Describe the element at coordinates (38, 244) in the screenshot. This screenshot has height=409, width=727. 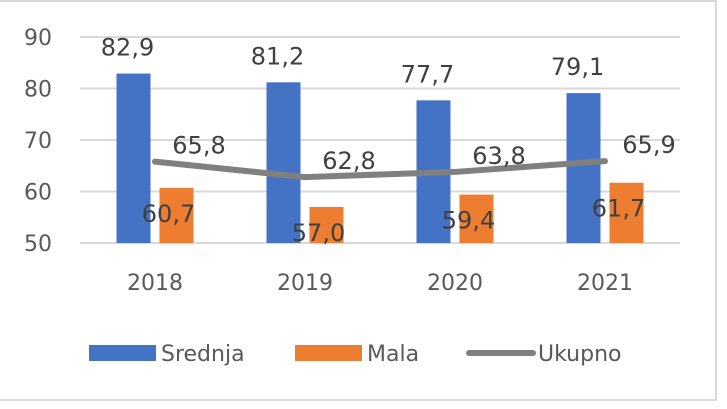
I see `y-tick-label: 50` at that location.